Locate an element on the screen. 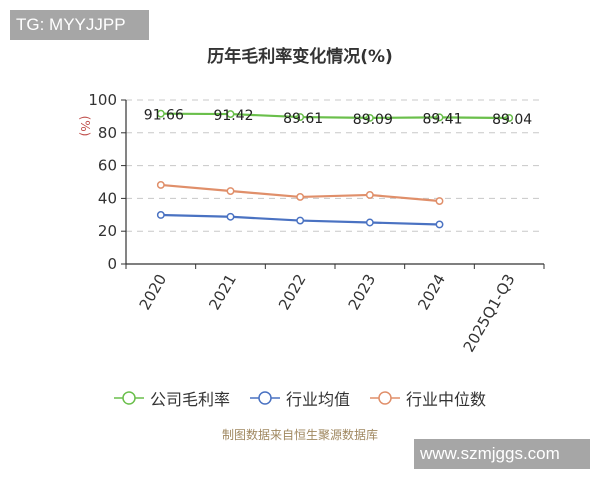  data-label: 91.66 is located at coordinates (164, 116).